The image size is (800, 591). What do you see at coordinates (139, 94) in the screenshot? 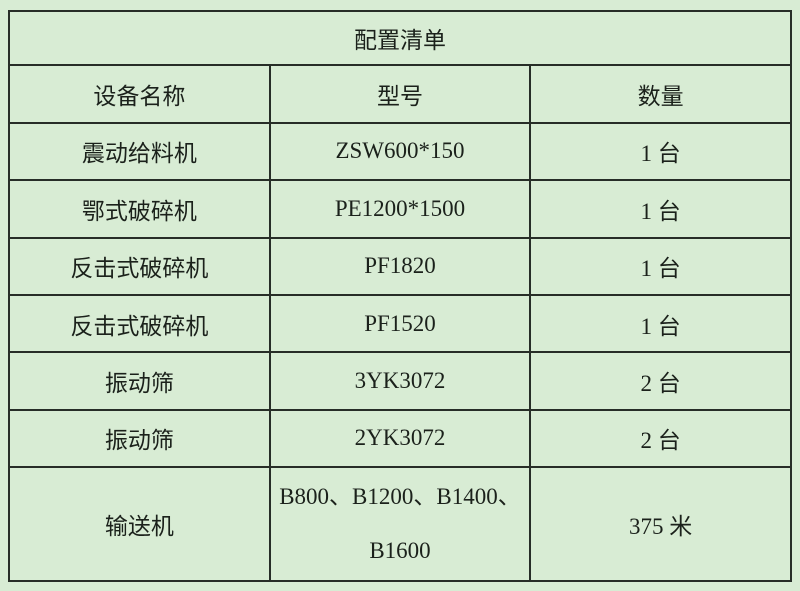
I see `column-header-device: 设备名称` at bounding box center [139, 94].